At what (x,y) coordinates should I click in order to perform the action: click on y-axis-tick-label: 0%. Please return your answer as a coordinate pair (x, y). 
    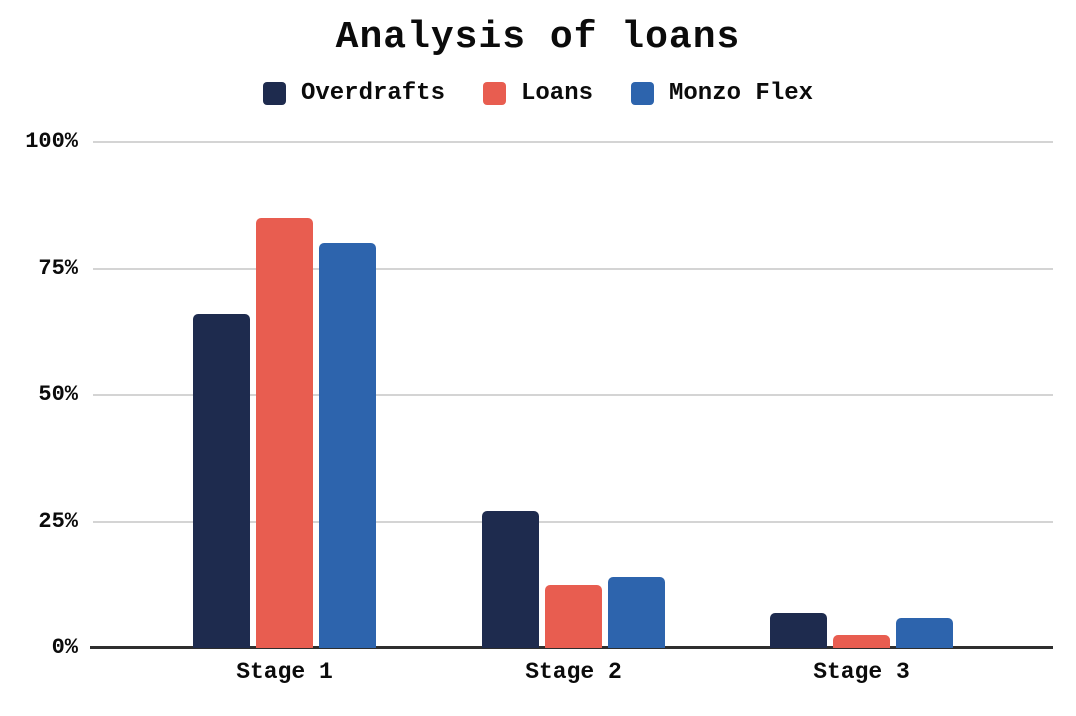
    Looking at the image, I should click on (64, 647).